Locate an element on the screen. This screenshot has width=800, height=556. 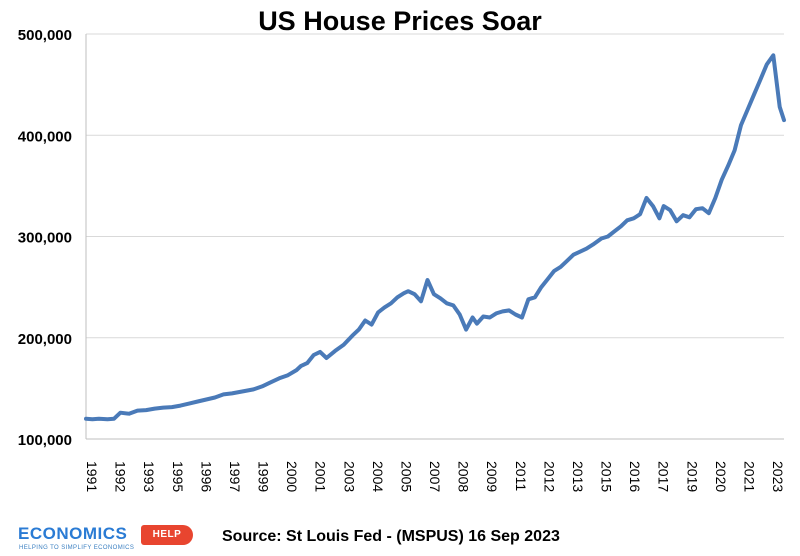
y-tick-label: 200,000 is located at coordinates (45, 339).